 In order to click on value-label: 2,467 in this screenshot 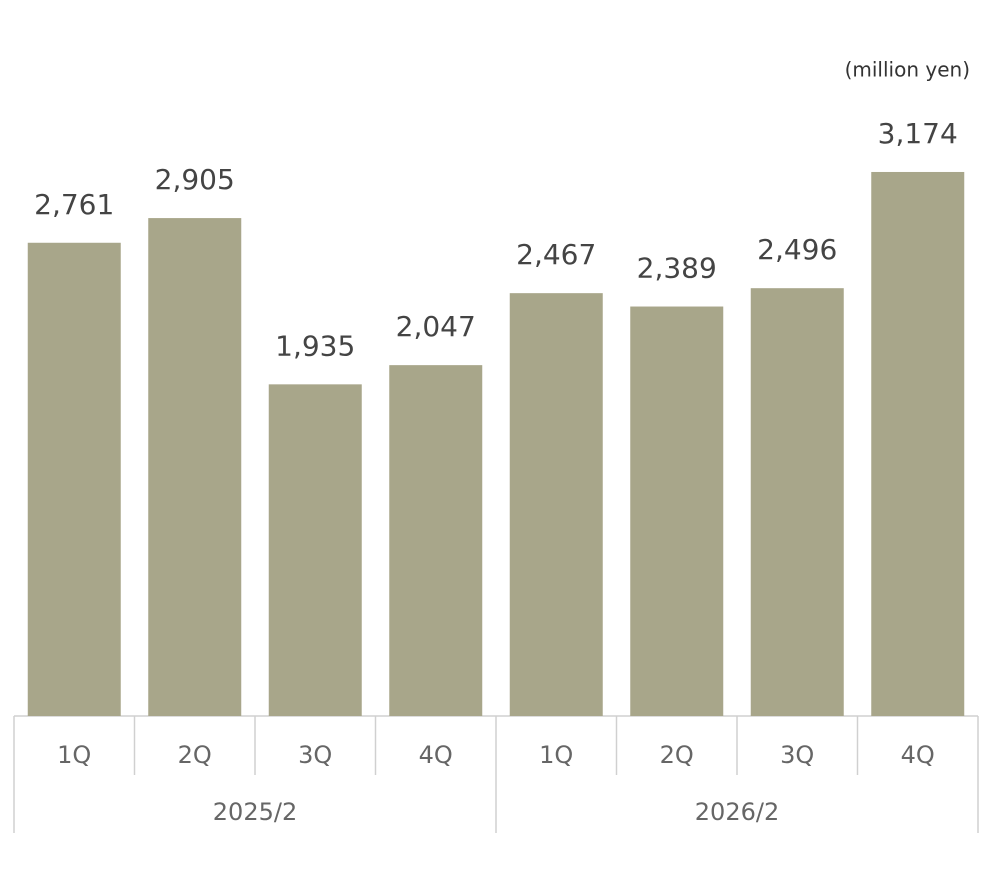, I will do `click(556, 254)`.